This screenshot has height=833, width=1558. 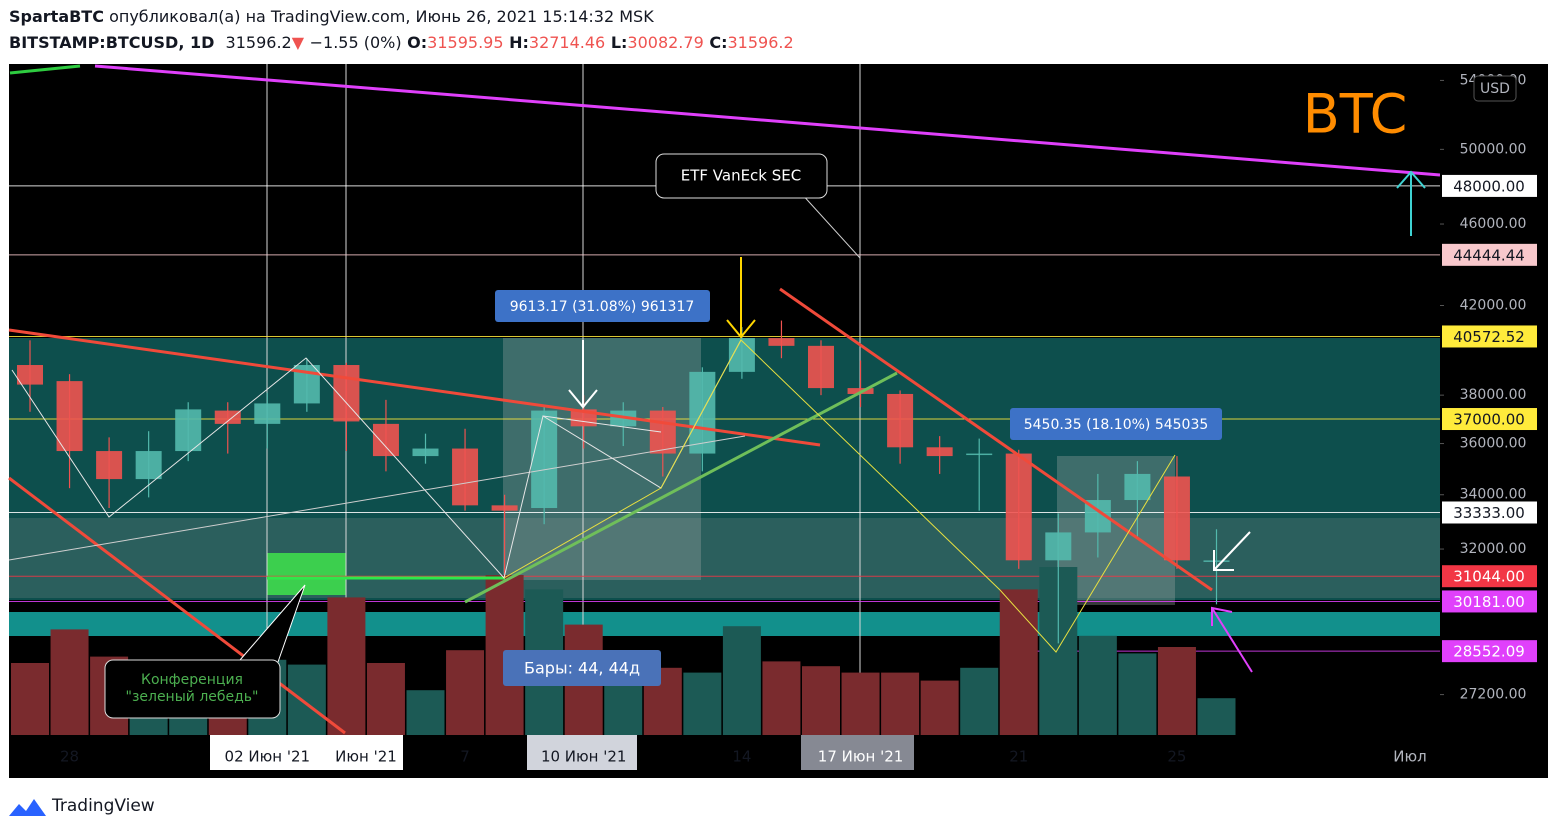 I want to click on change: −1.55 (0%), so click(x=355, y=42).